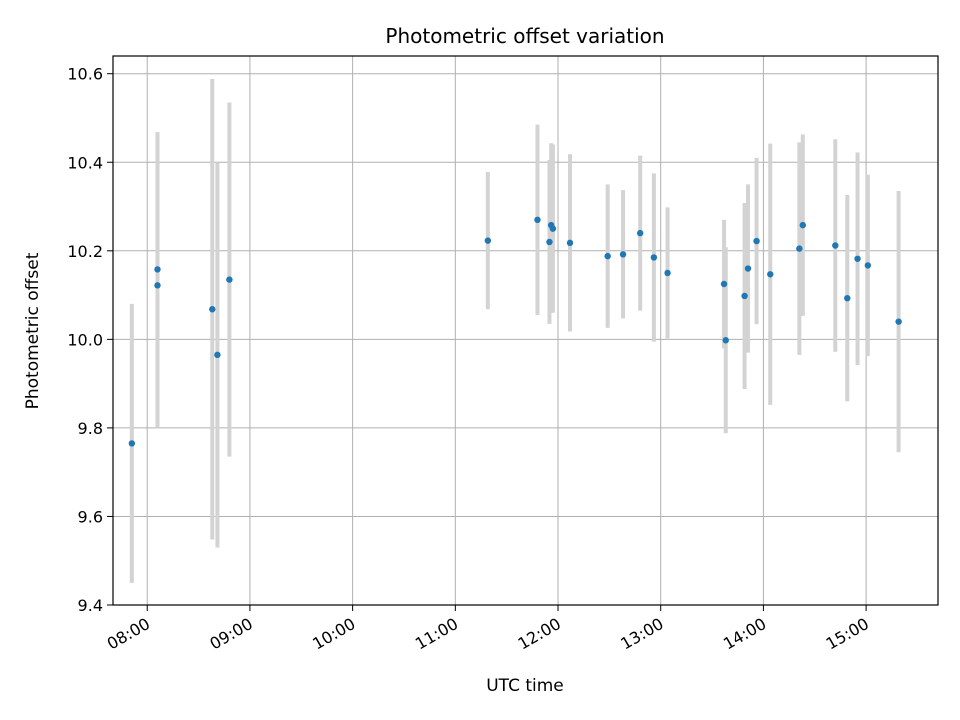 The width and height of the screenshot is (960, 720). Describe the element at coordinates (33, 330) in the screenshot. I see `y-axis-label: Photometric offset` at that location.